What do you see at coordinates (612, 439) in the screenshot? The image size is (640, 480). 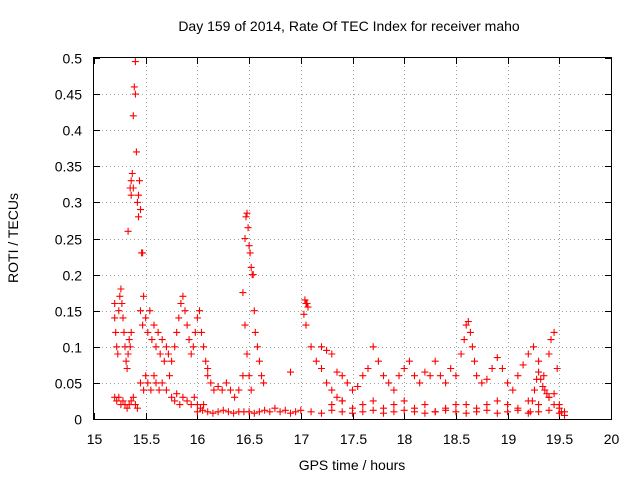 I see `x-tick-label: 20` at bounding box center [612, 439].